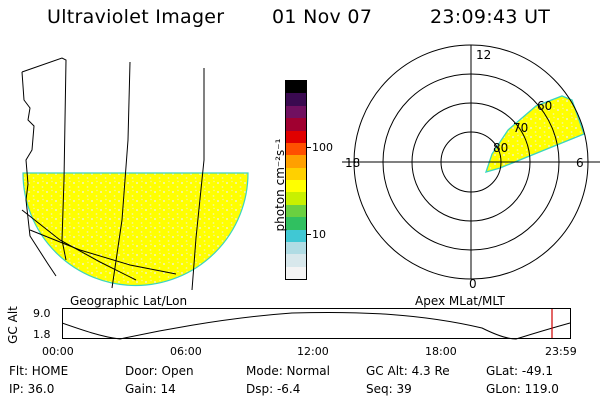 The width and height of the screenshot is (600, 400). Describe the element at coordinates (519, 371) in the screenshot. I see `info-glat: GLat: -49.1` at that location.